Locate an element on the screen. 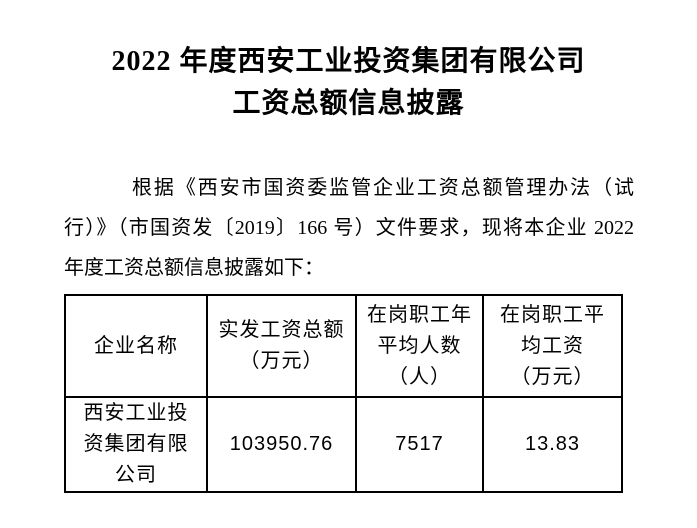  cell-avg-headcount: 7517 is located at coordinates (419, 444).